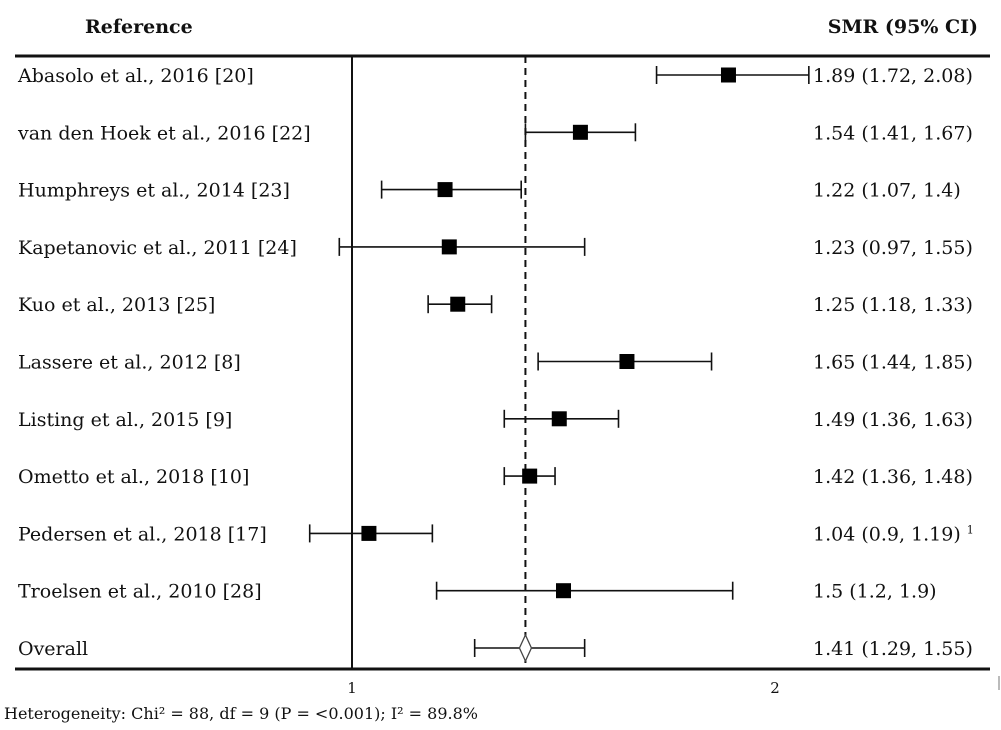  Describe the element at coordinates (893, 76) in the screenshot. I see `ci-text: 1.89 (1.72, 2.08)` at that location.